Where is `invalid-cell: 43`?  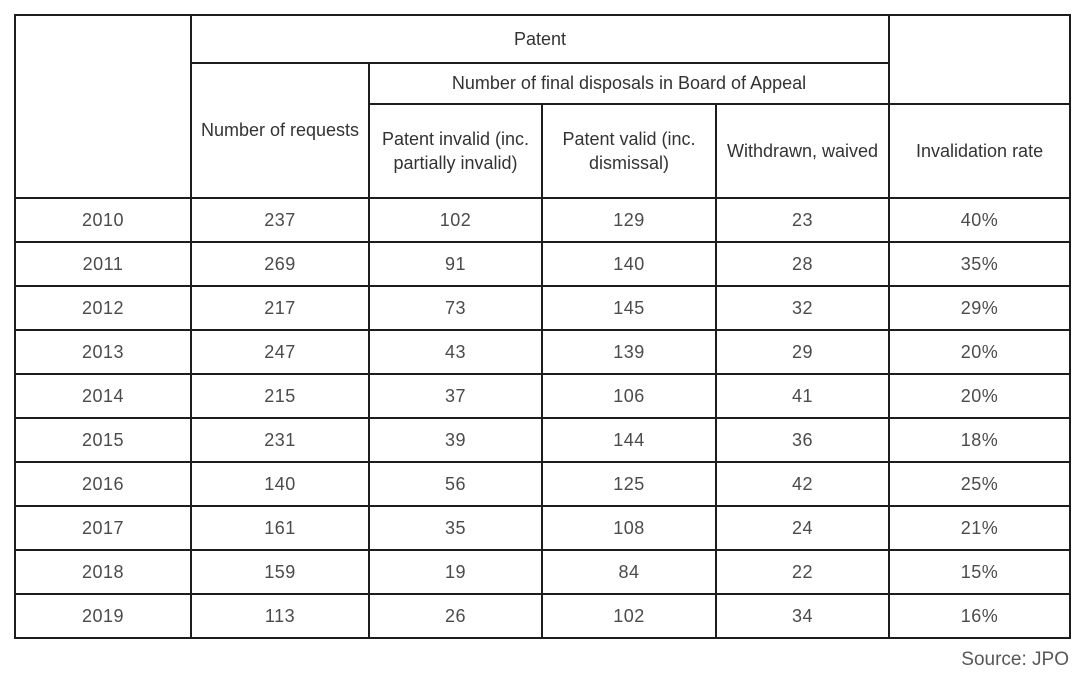 invalid-cell: 43 is located at coordinates (455, 352).